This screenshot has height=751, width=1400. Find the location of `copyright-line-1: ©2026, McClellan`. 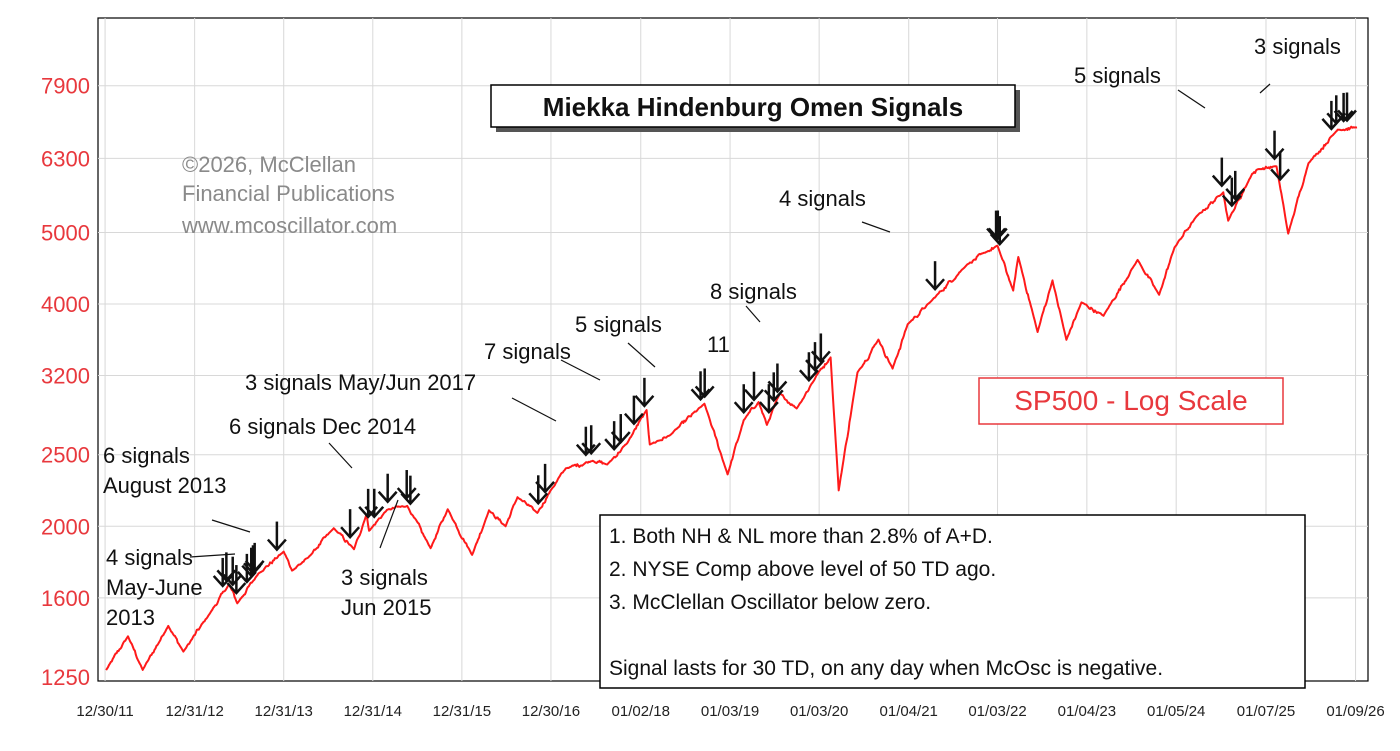

copyright-line-1: ©2026, McClellan is located at coordinates (269, 164).